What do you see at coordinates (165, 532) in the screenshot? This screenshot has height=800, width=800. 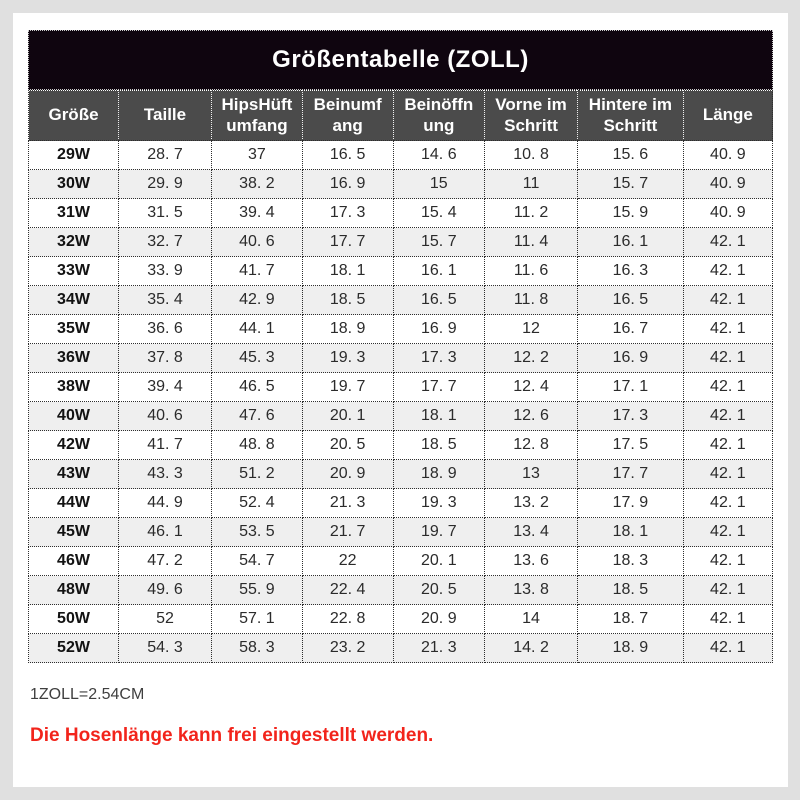 I see `measurement-cell: 46. 1` at bounding box center [165, 532].